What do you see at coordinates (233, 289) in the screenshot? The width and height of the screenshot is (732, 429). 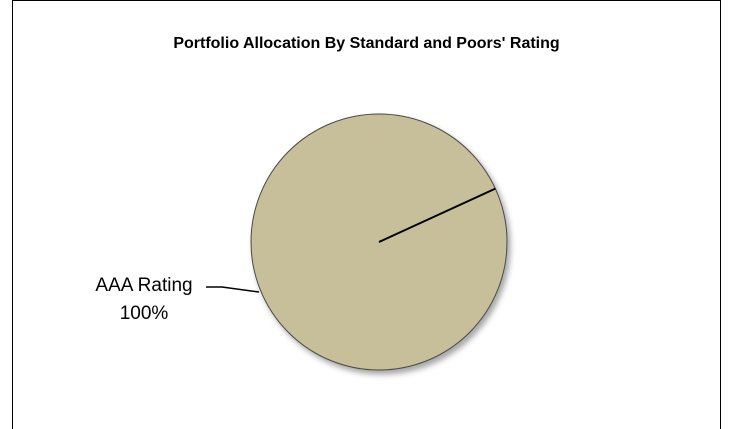 I see `leader-line` at bounding box center [233, 289].